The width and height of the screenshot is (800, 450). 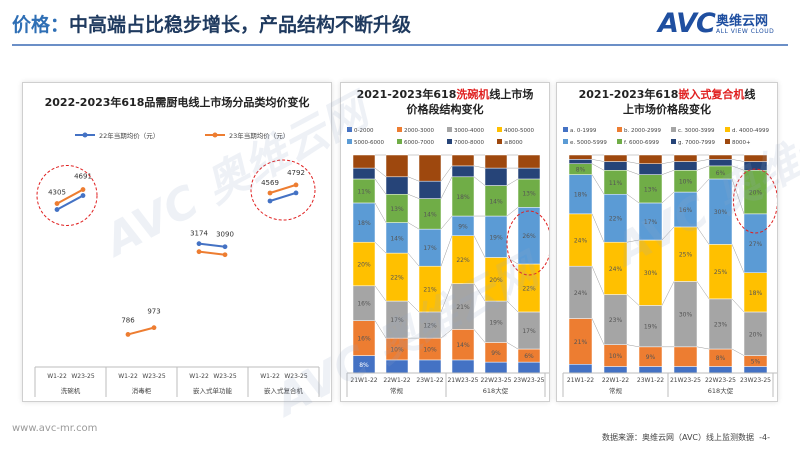 I want to click on logo-en: ALL VIEW CLOUD, so click(x=745, y=31).